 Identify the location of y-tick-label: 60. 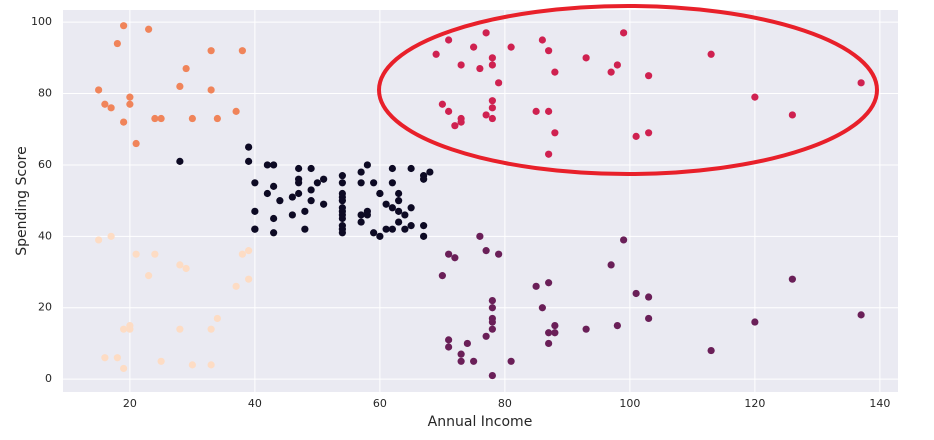
(45, 164).